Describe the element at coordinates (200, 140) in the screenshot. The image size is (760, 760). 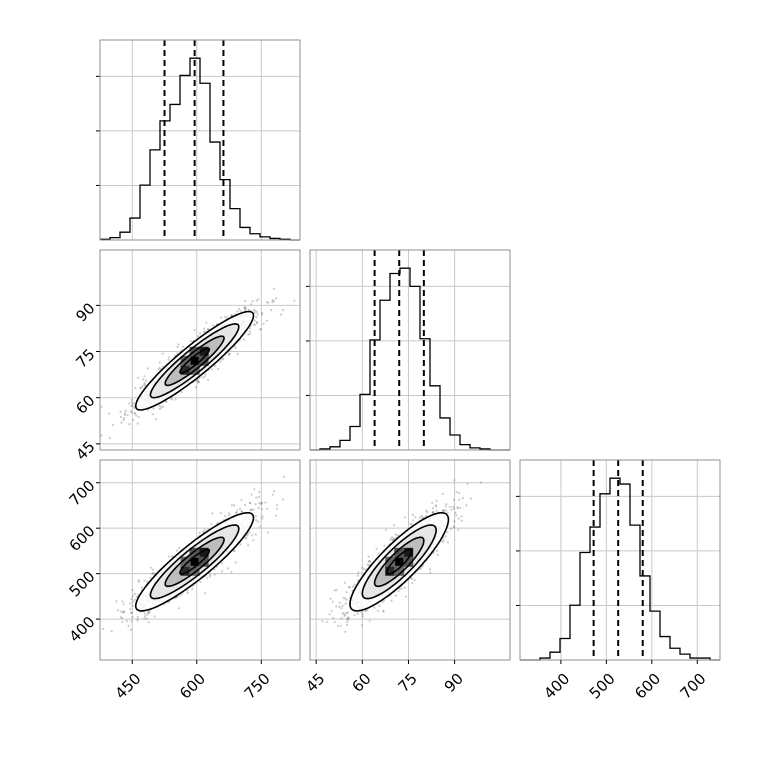
I see `panel-frame` at that location.